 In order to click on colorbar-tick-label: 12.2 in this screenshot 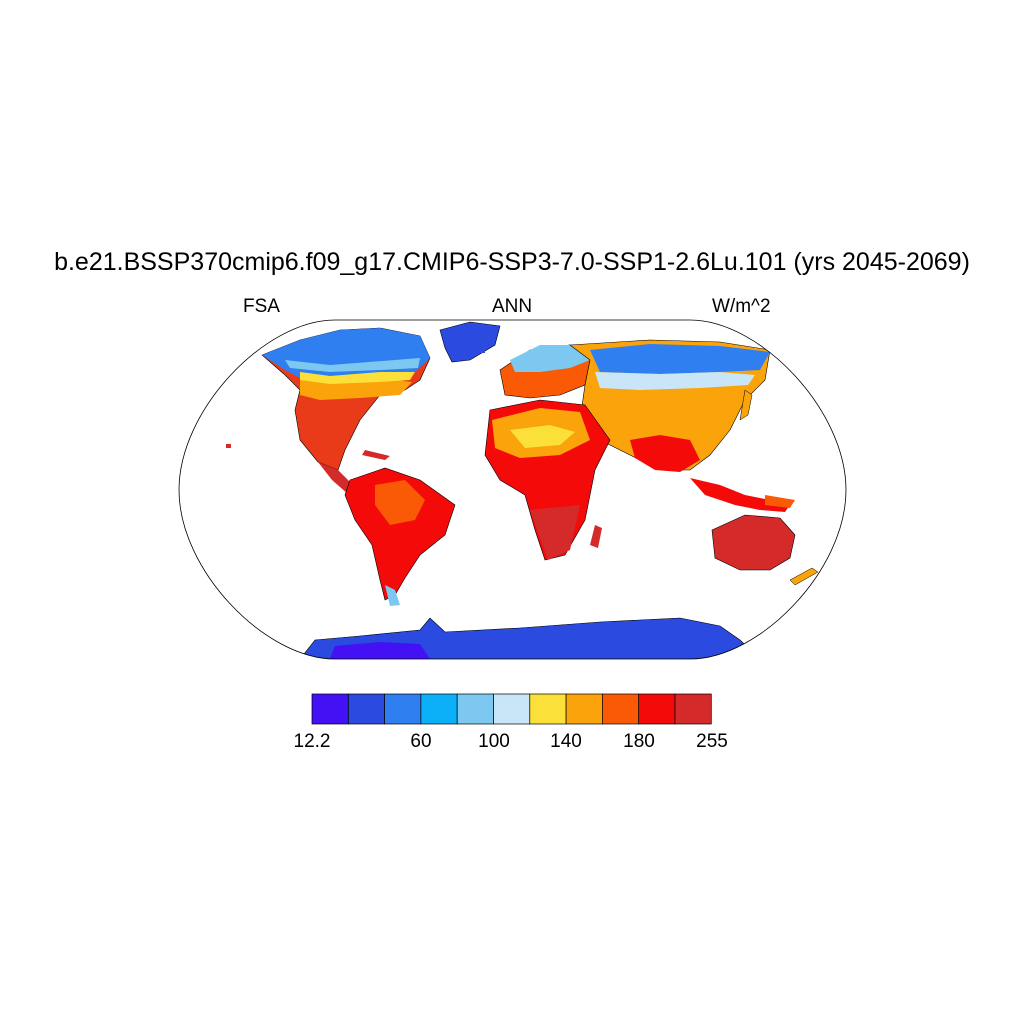, I will do `click(312, 741)`.